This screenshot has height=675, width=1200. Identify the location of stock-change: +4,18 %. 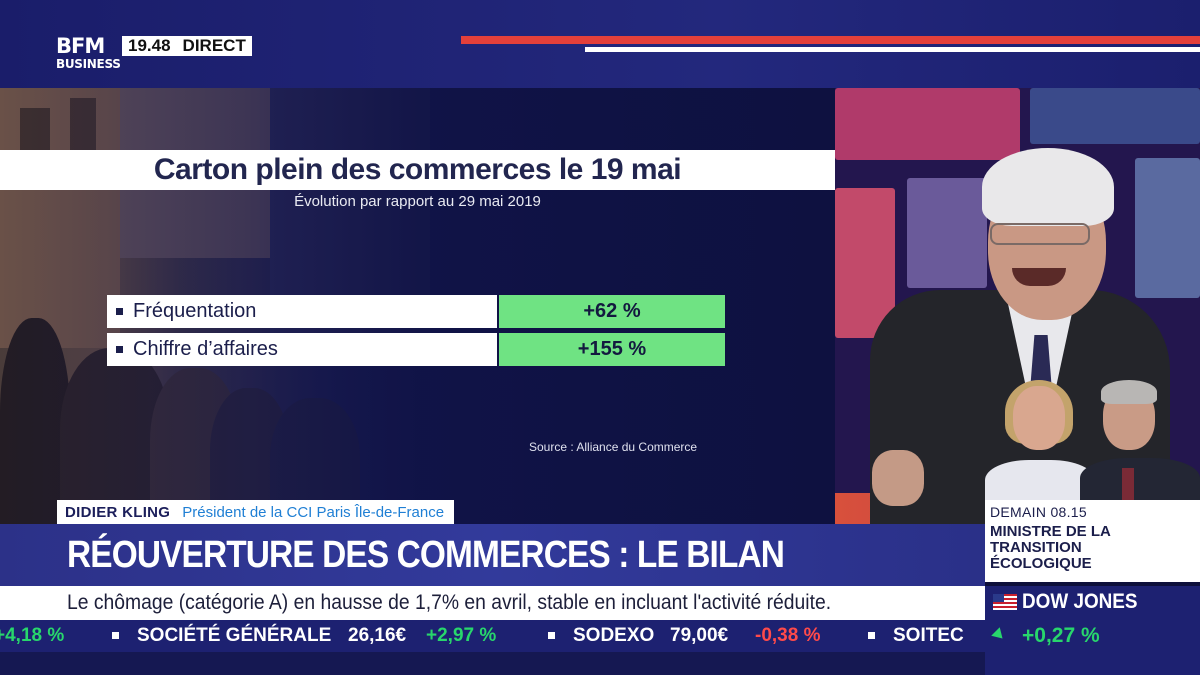
(32, 635).